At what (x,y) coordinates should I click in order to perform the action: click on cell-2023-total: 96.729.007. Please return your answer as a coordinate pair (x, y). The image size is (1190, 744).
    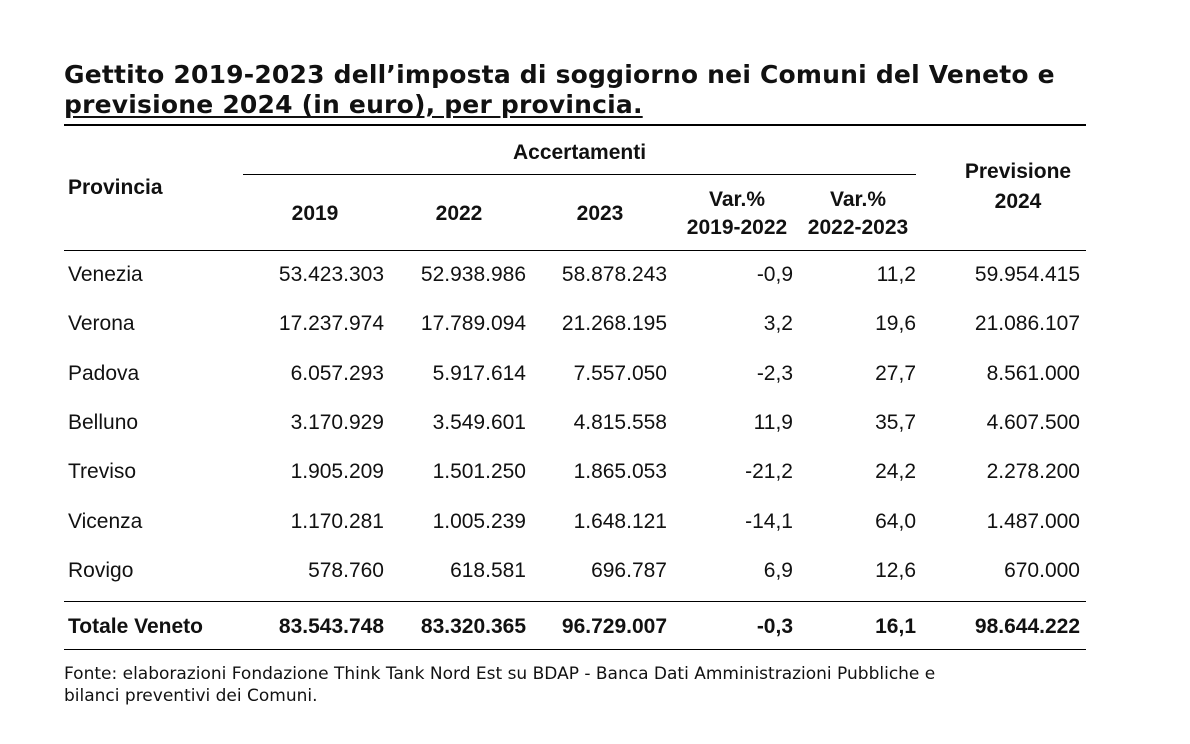
    Looking at the image, I should click on (614, 626).